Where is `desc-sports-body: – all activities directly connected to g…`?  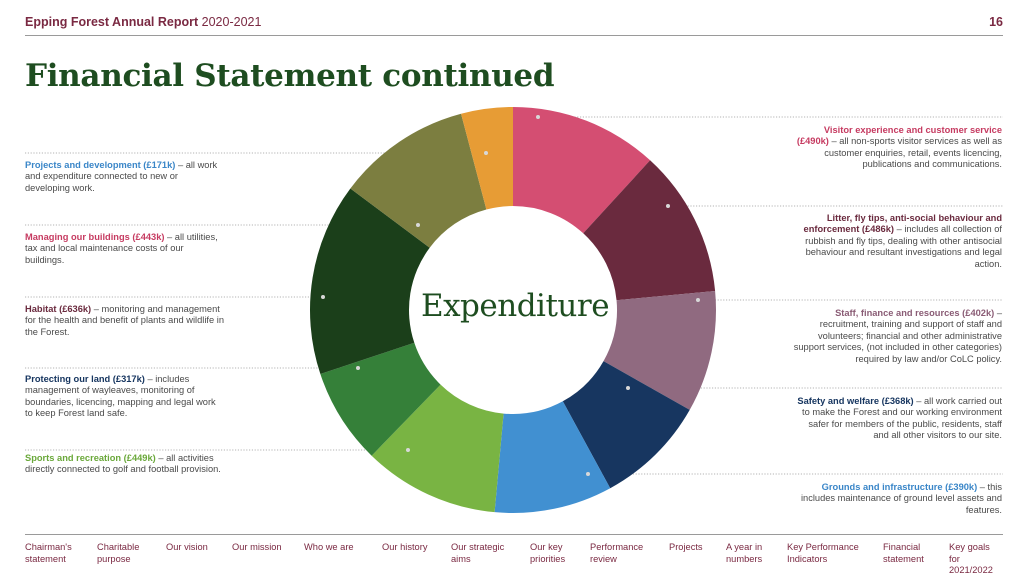
desc-sports-body: – all activities directly connected to g… is located at coordinates (123, 464).